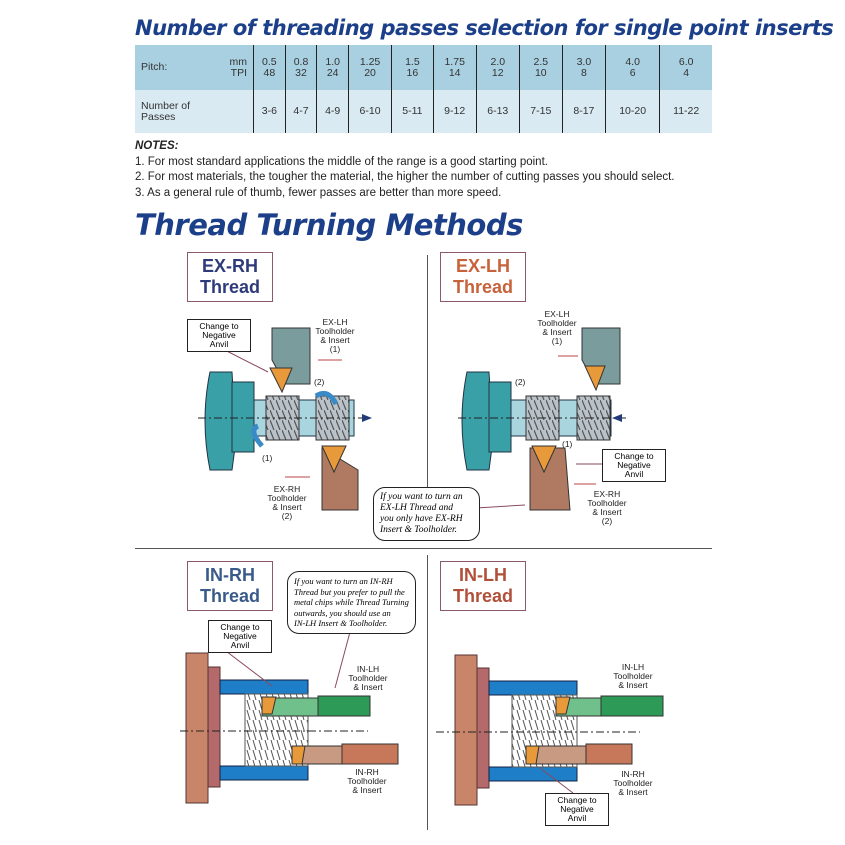 The width and height of the screenshot is (845, 845). Describe the element at coordinates (483, 266) in the screenshot. I see `title-line: EX-LH` at that location.